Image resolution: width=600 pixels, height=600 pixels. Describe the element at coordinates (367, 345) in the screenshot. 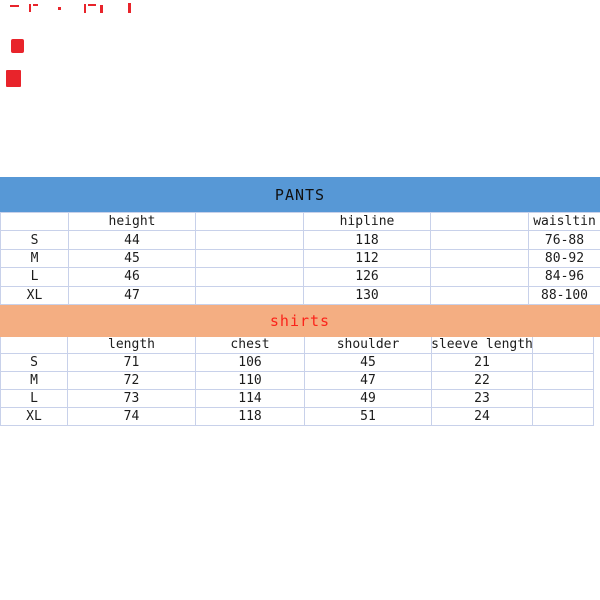

I see `shirts-header-shoulder: shoulder` at that location.